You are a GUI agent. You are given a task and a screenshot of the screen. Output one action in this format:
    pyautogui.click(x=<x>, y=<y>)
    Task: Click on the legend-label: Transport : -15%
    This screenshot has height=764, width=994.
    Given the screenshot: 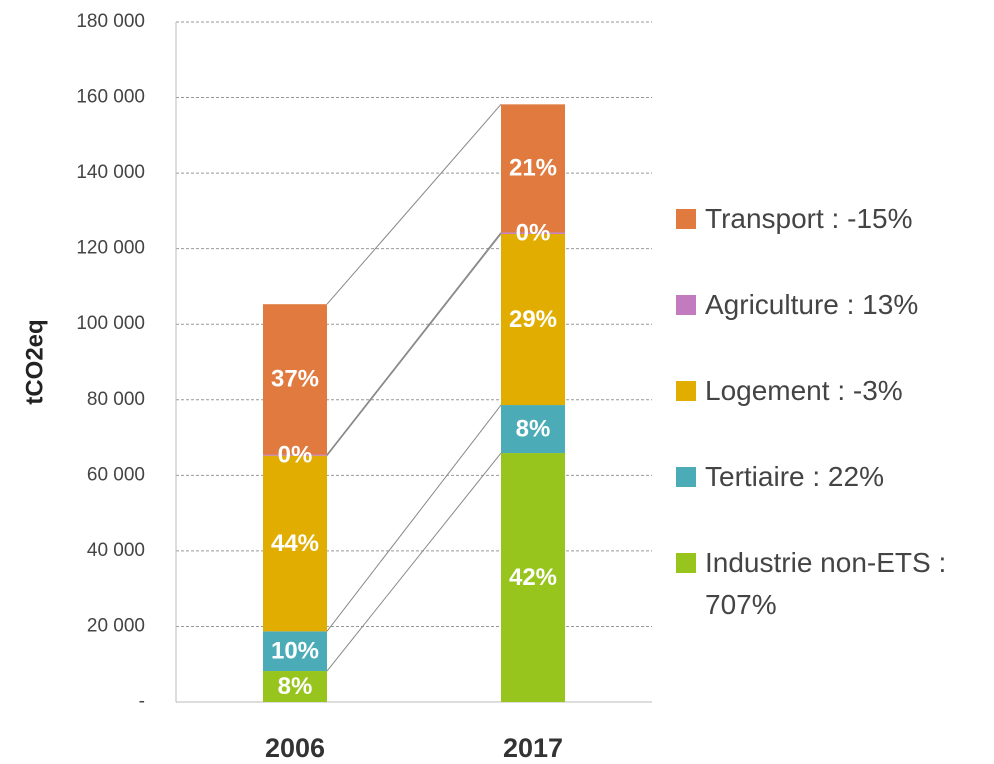 What is the action you would take?
    pyautogui.click(x=809, y=218)
    